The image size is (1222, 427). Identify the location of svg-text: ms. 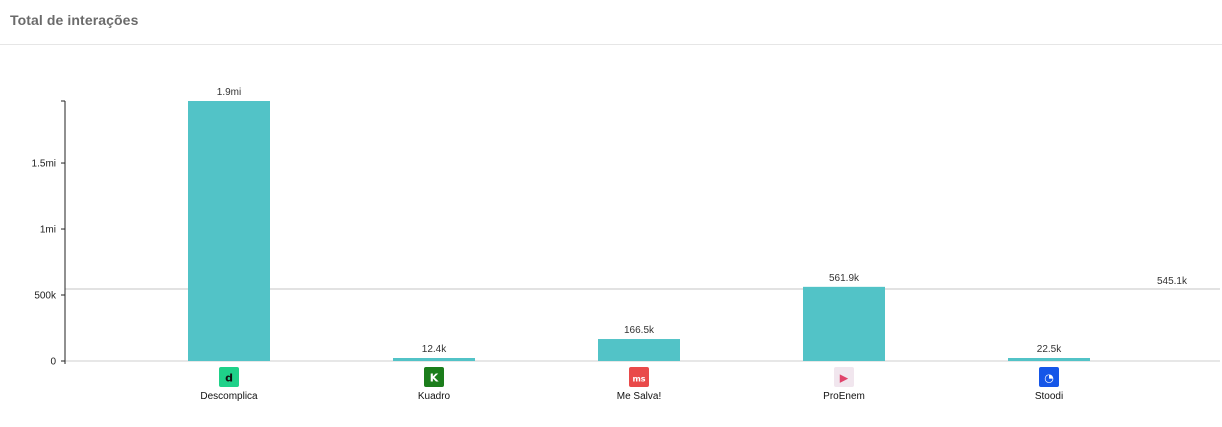
(638, 379).